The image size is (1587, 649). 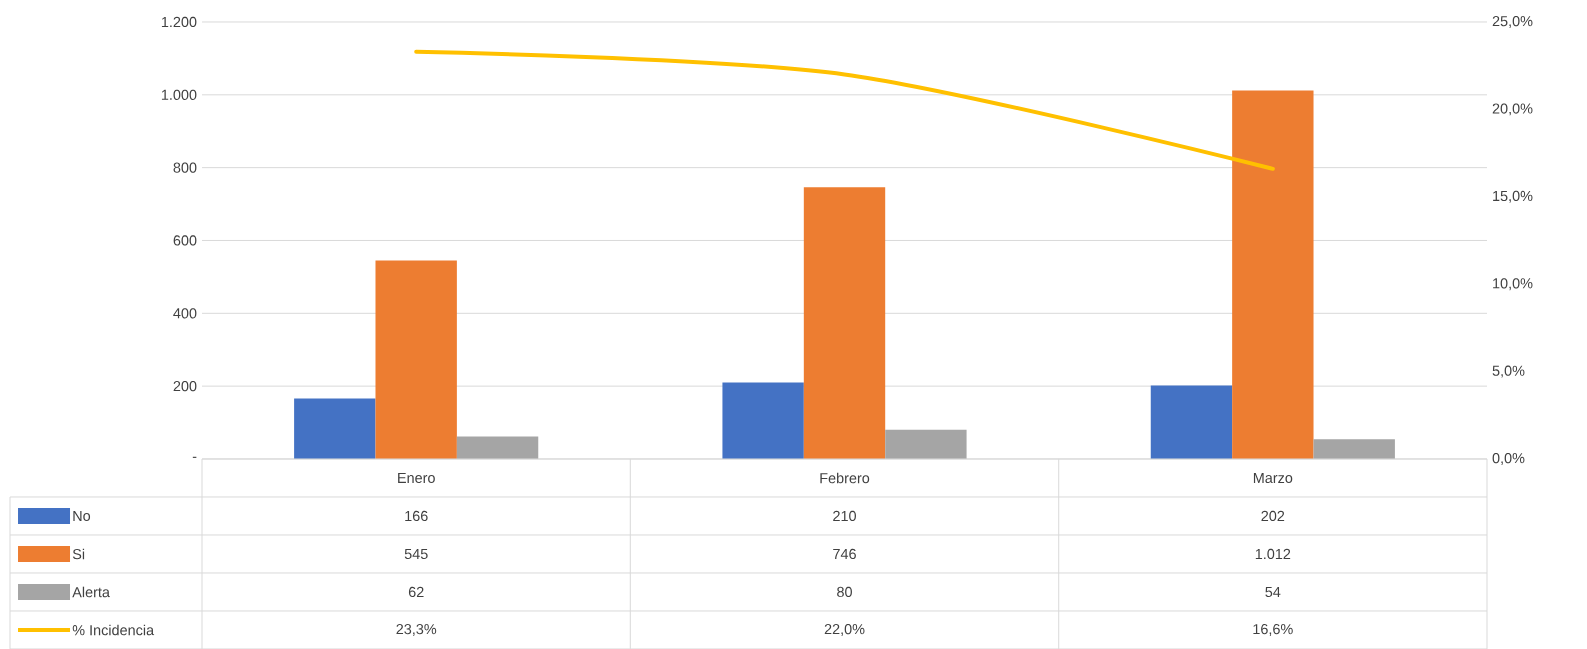 I want to click on data-label: 166, so click(x=416, y=516).